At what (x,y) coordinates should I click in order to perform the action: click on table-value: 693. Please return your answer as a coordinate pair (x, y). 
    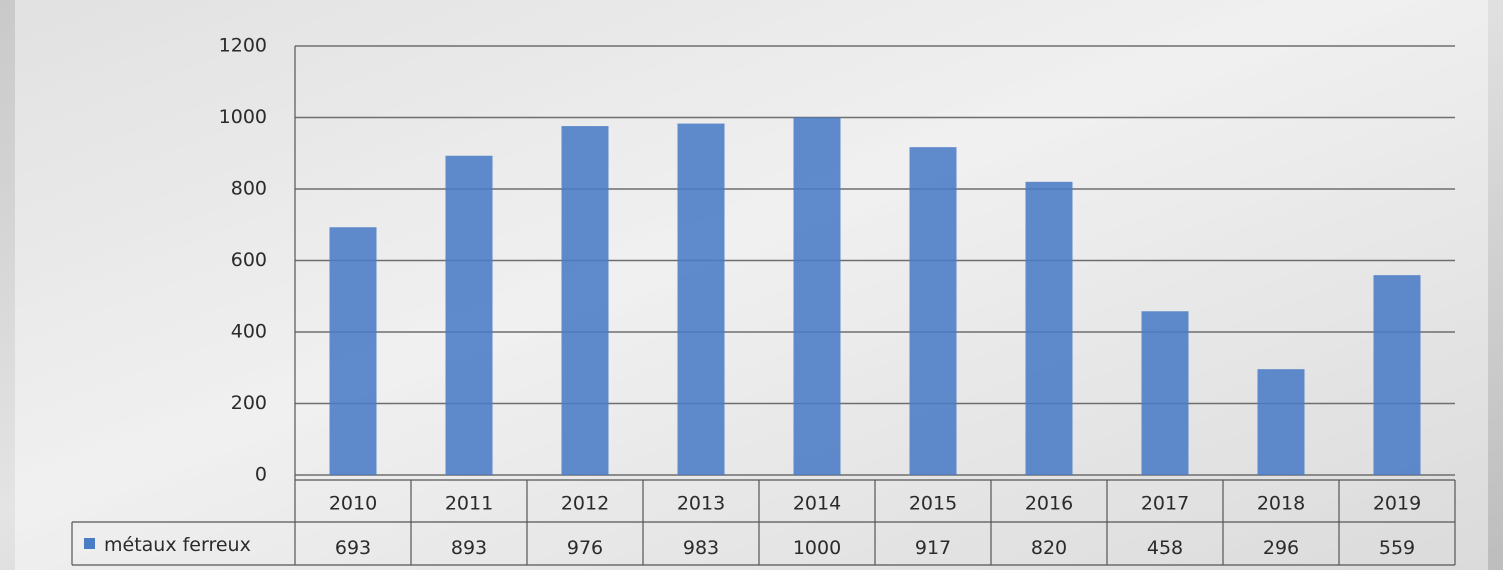
    Looking at the image, I should click on (353, 548).